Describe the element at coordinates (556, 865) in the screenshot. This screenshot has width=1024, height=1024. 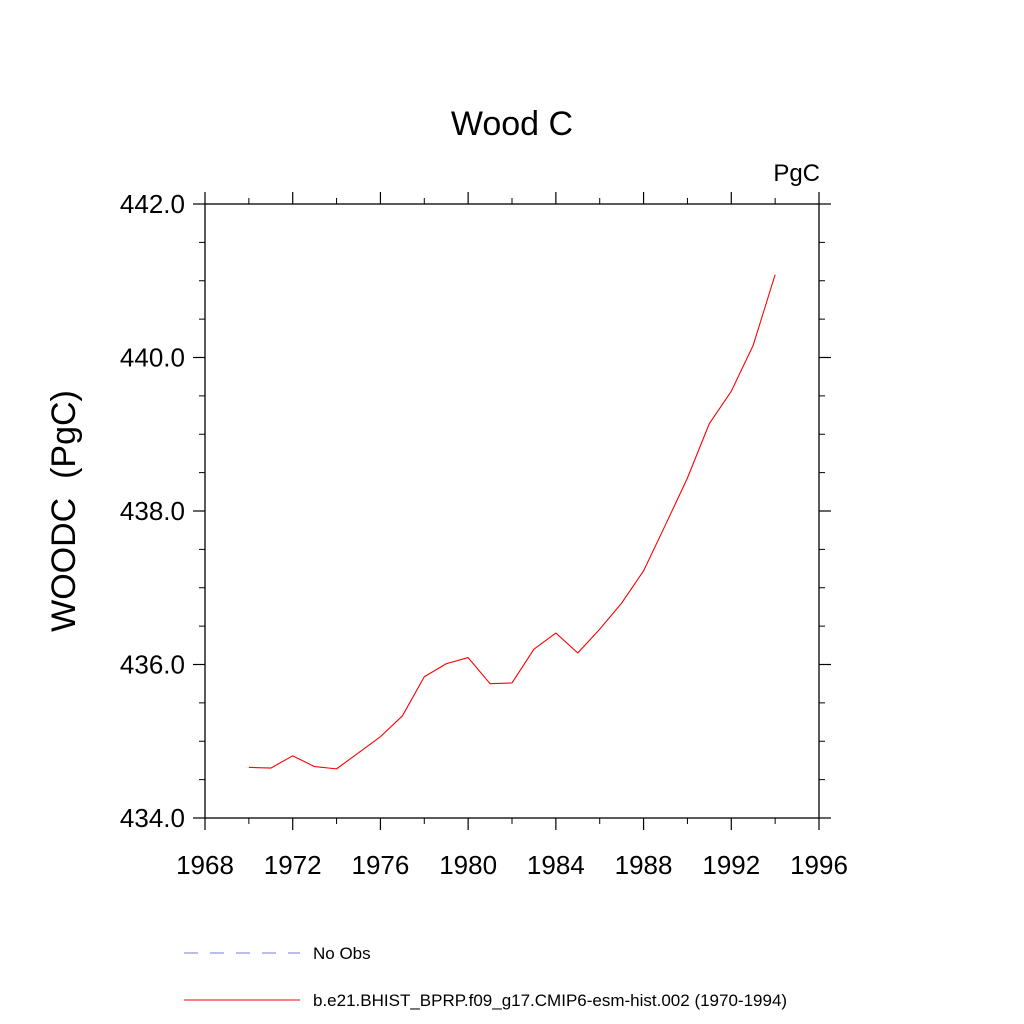
I see `x-tick-label: 1984` at that location.